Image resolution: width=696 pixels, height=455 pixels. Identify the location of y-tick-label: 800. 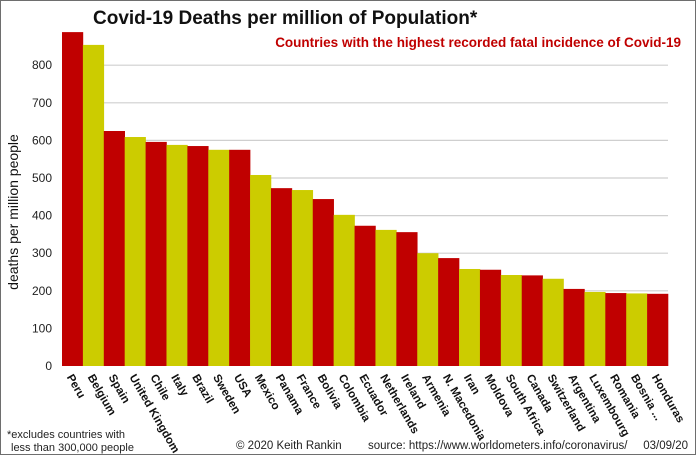
(42, 65).